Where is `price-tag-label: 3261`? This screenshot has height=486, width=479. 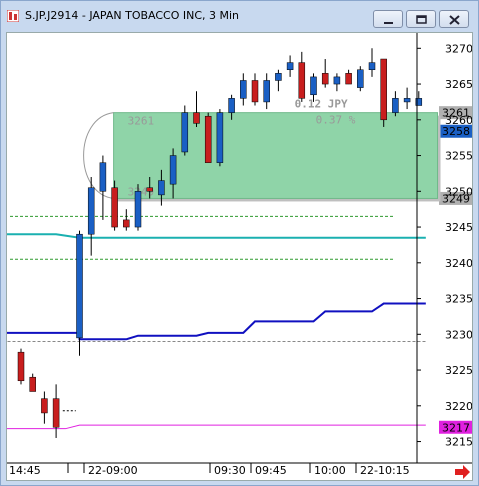
price-tag-label: 3261 is located at coordinates (456, 113).